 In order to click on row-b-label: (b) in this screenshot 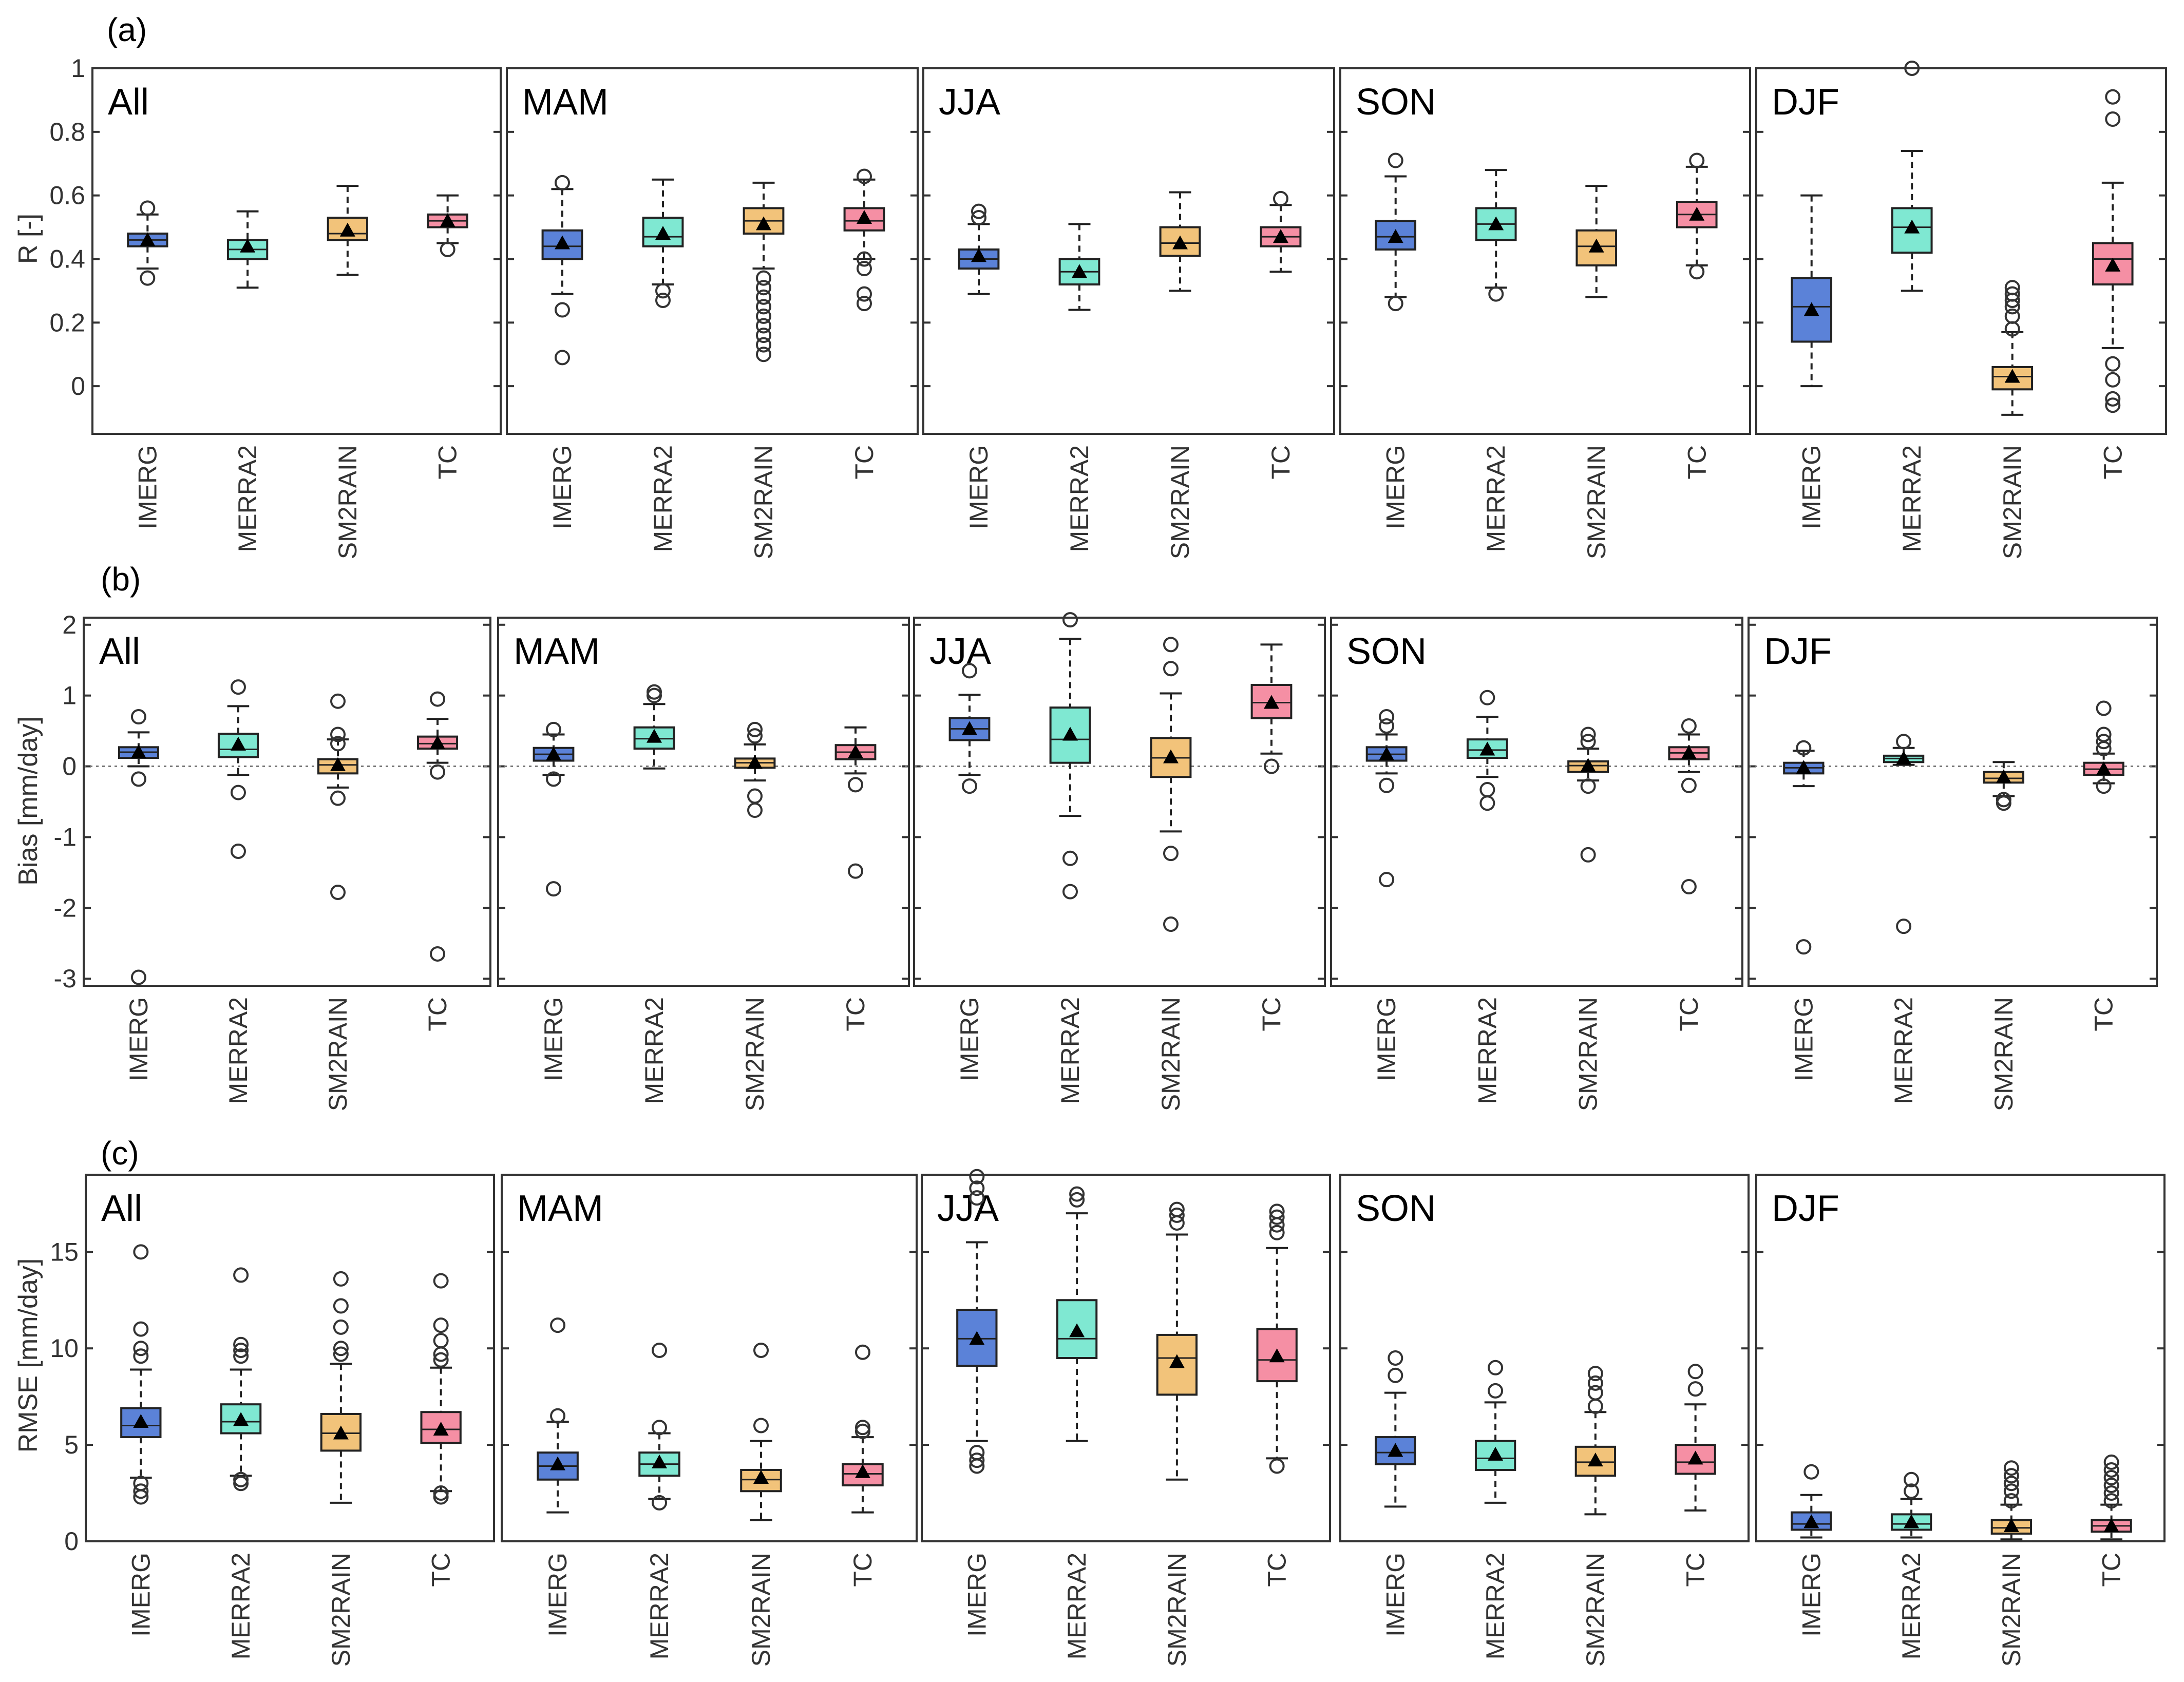, I will do `click(121, 579)`.